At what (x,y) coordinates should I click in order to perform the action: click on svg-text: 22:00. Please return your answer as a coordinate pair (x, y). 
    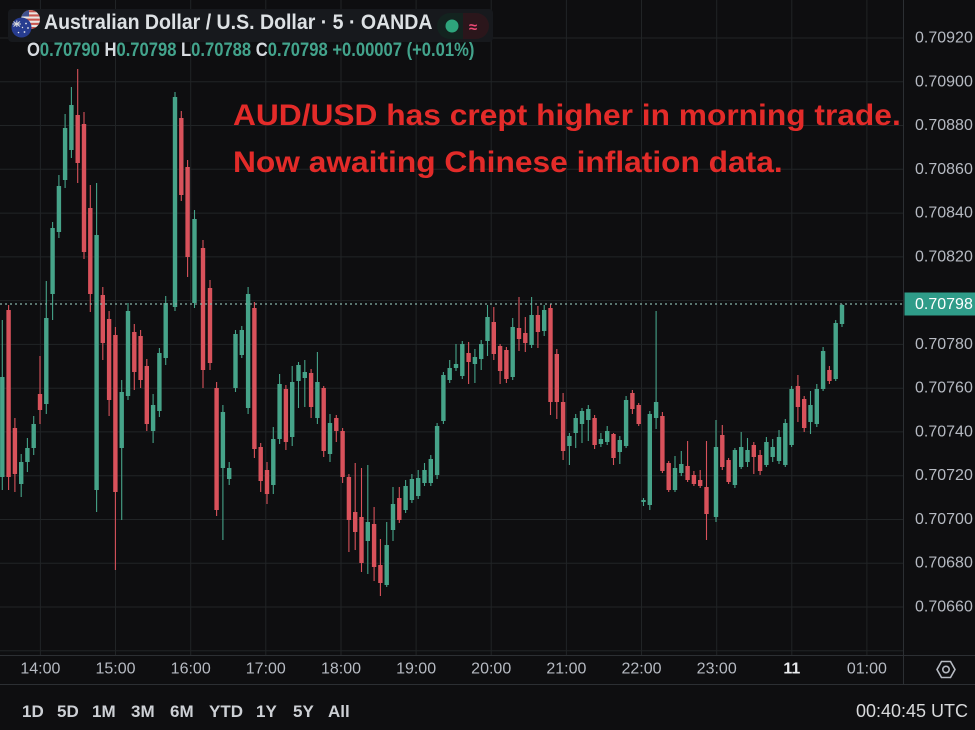
    Looking at the image, I should click on (641, 669).